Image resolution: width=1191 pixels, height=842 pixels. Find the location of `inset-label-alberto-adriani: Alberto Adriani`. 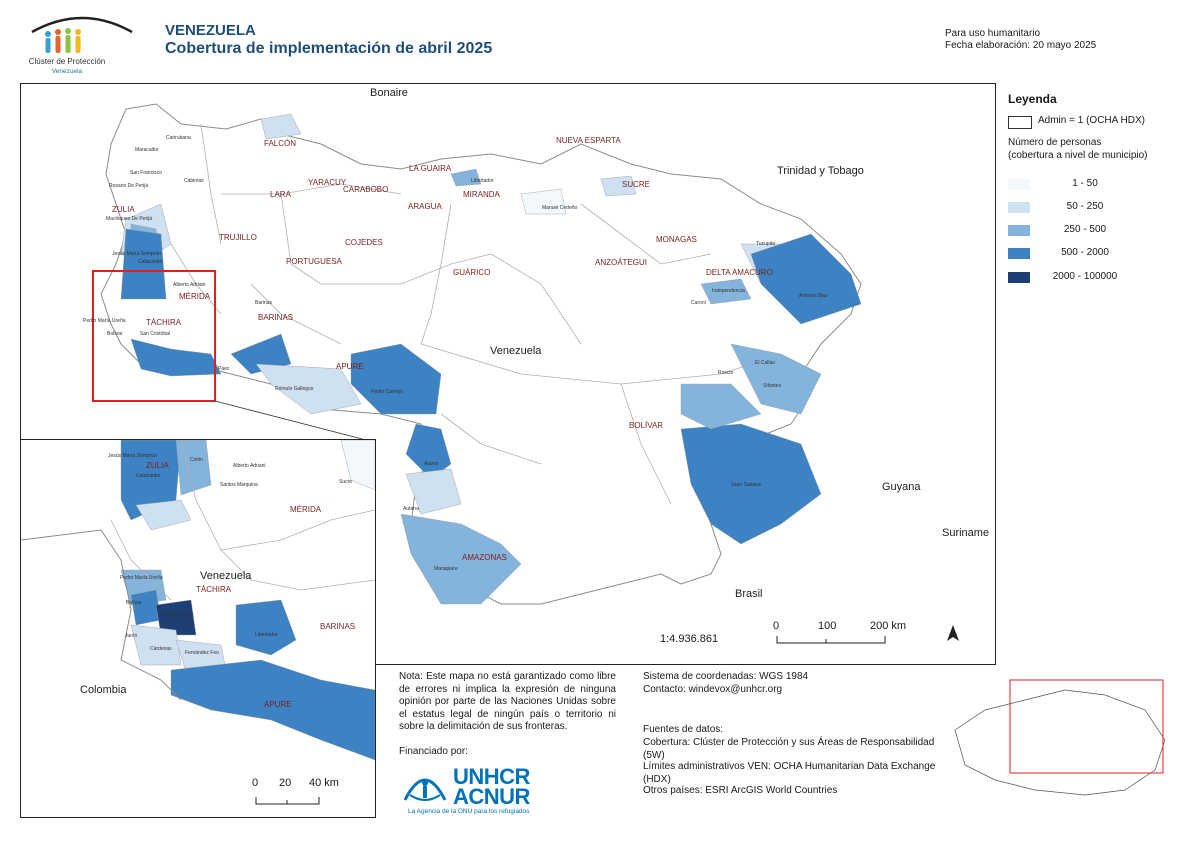

inset-label-alberto-adriani: Alberto Adriani is located at coordinates (249, 466).